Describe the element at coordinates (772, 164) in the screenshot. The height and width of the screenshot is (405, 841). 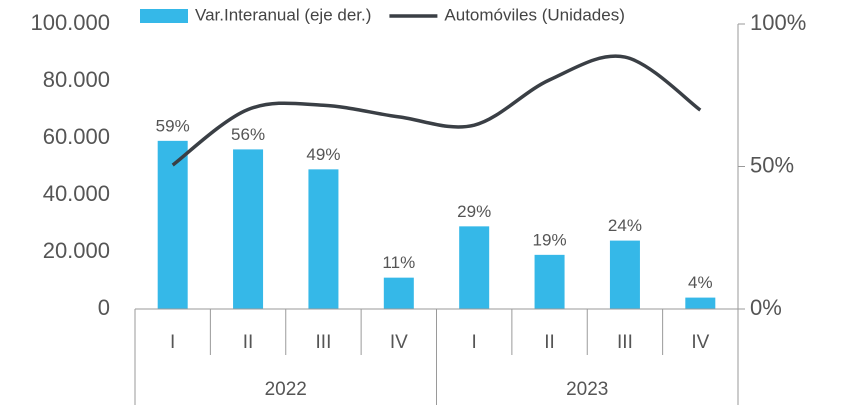
I see `y2-tick-label: 50%` at that location.